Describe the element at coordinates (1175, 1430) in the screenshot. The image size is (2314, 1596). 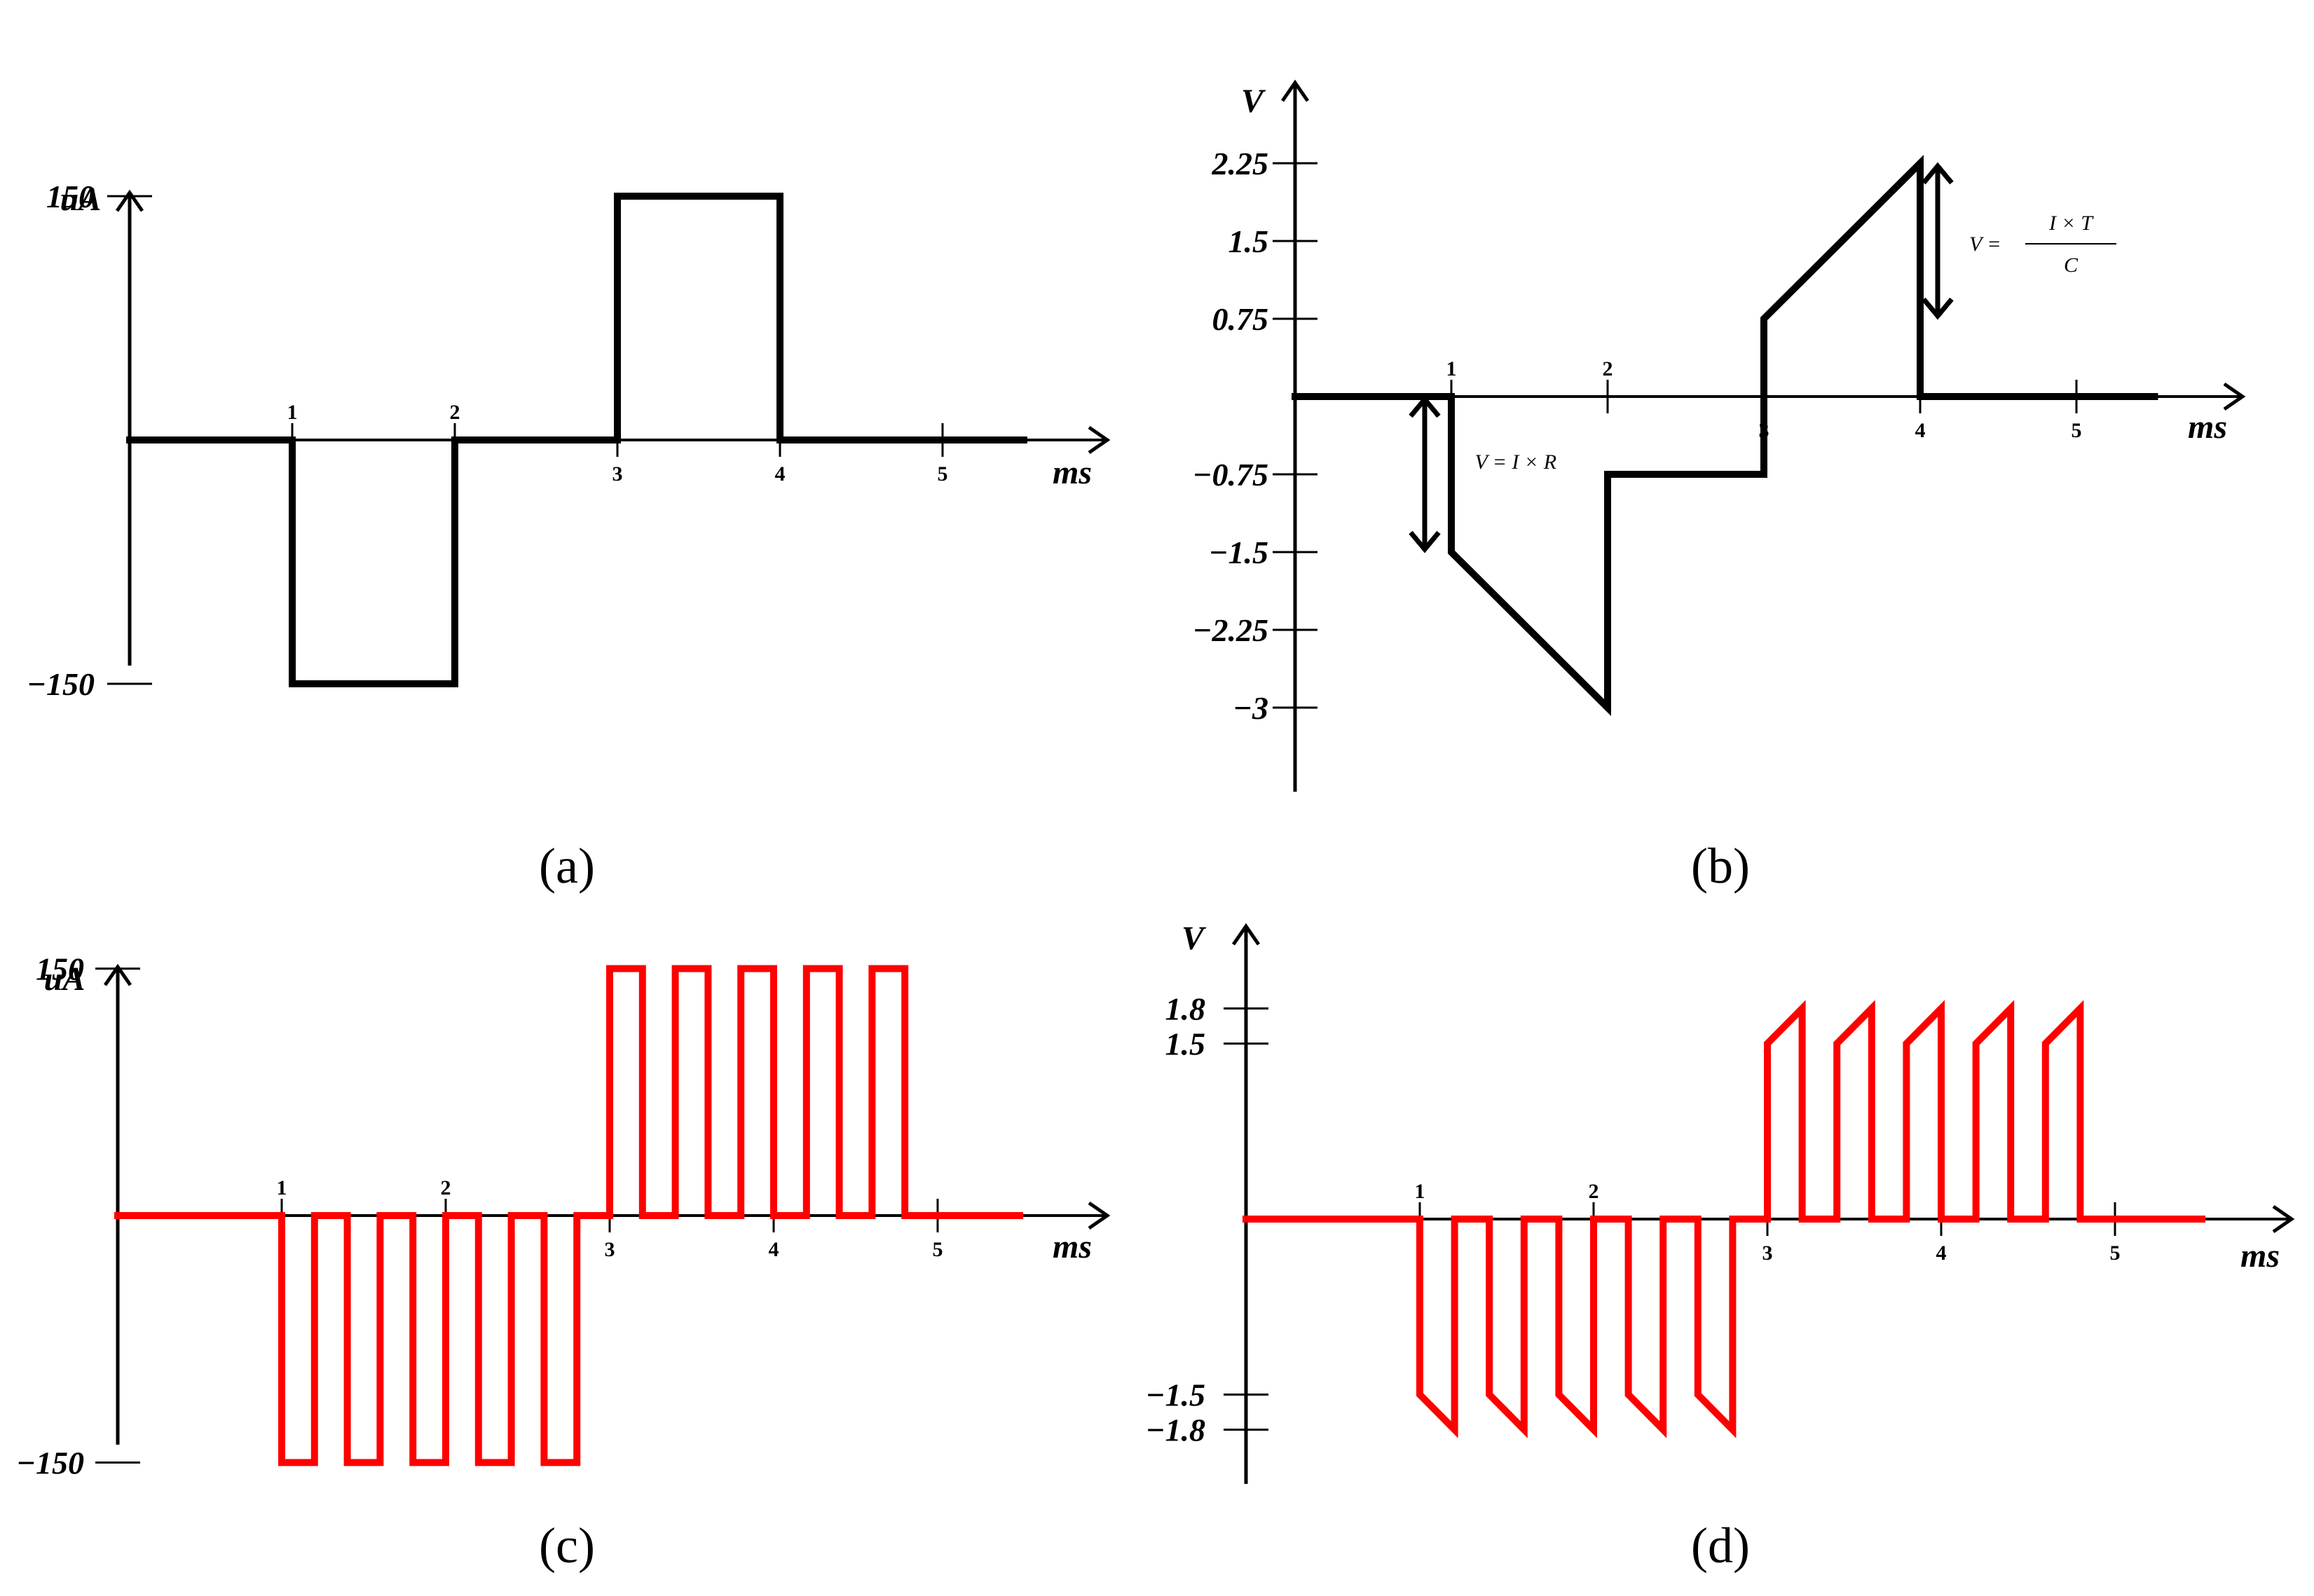
I see `y-tick-label: −1.8` at that location.